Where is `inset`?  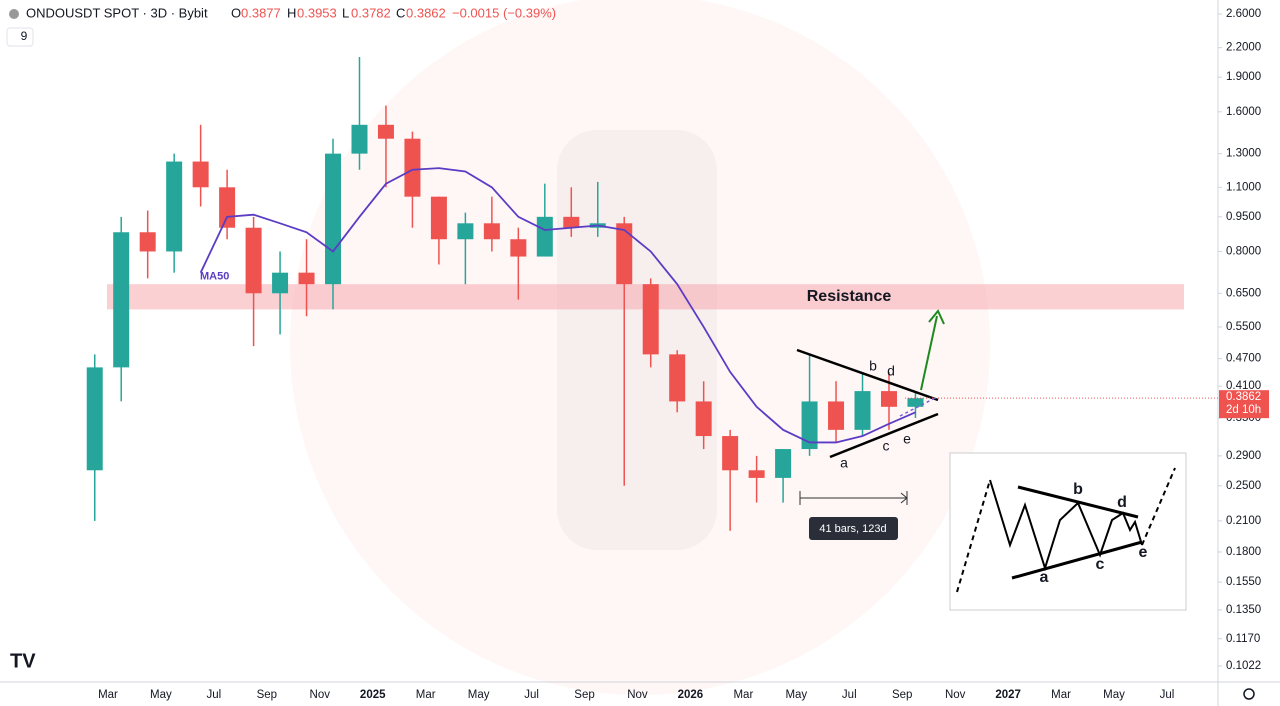 inset is located at coordinates (1068, 531).